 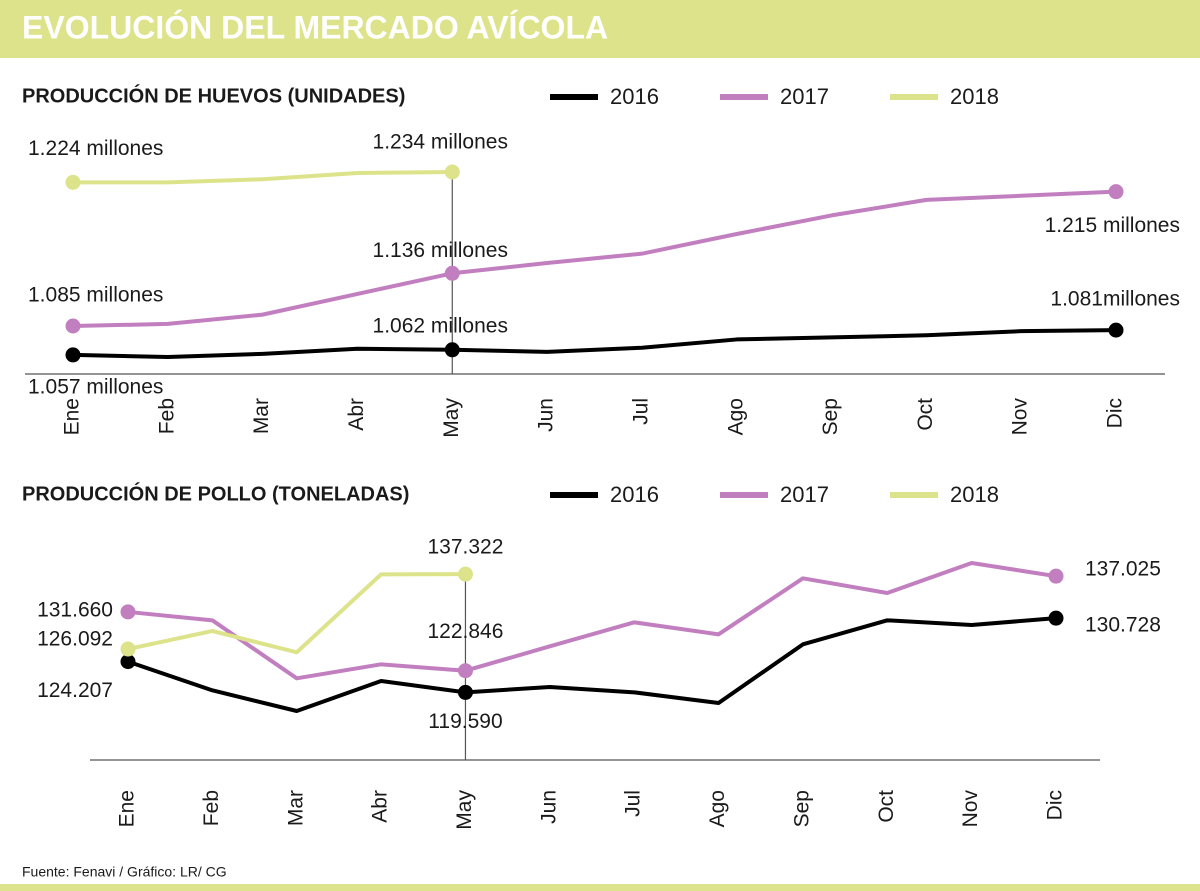 I want to click on data-label: 122.846, so click(x=465, y=631).